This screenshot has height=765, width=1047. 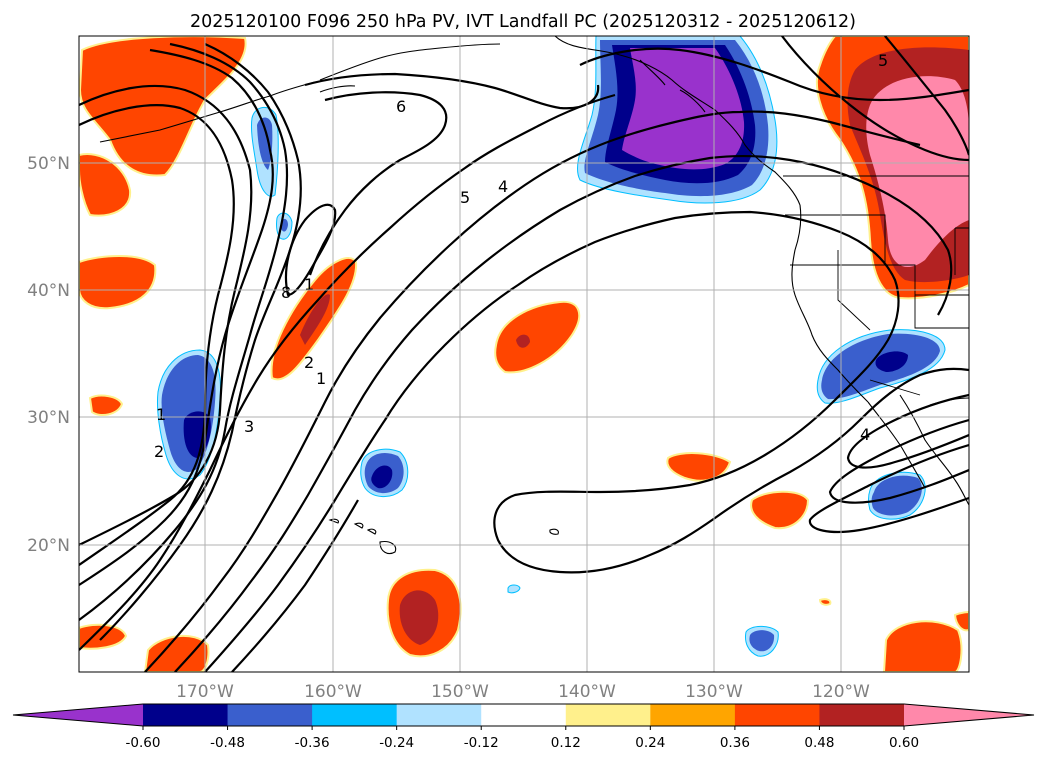 I want to click on lon-label: 140°W, so click(x=587, y=692).